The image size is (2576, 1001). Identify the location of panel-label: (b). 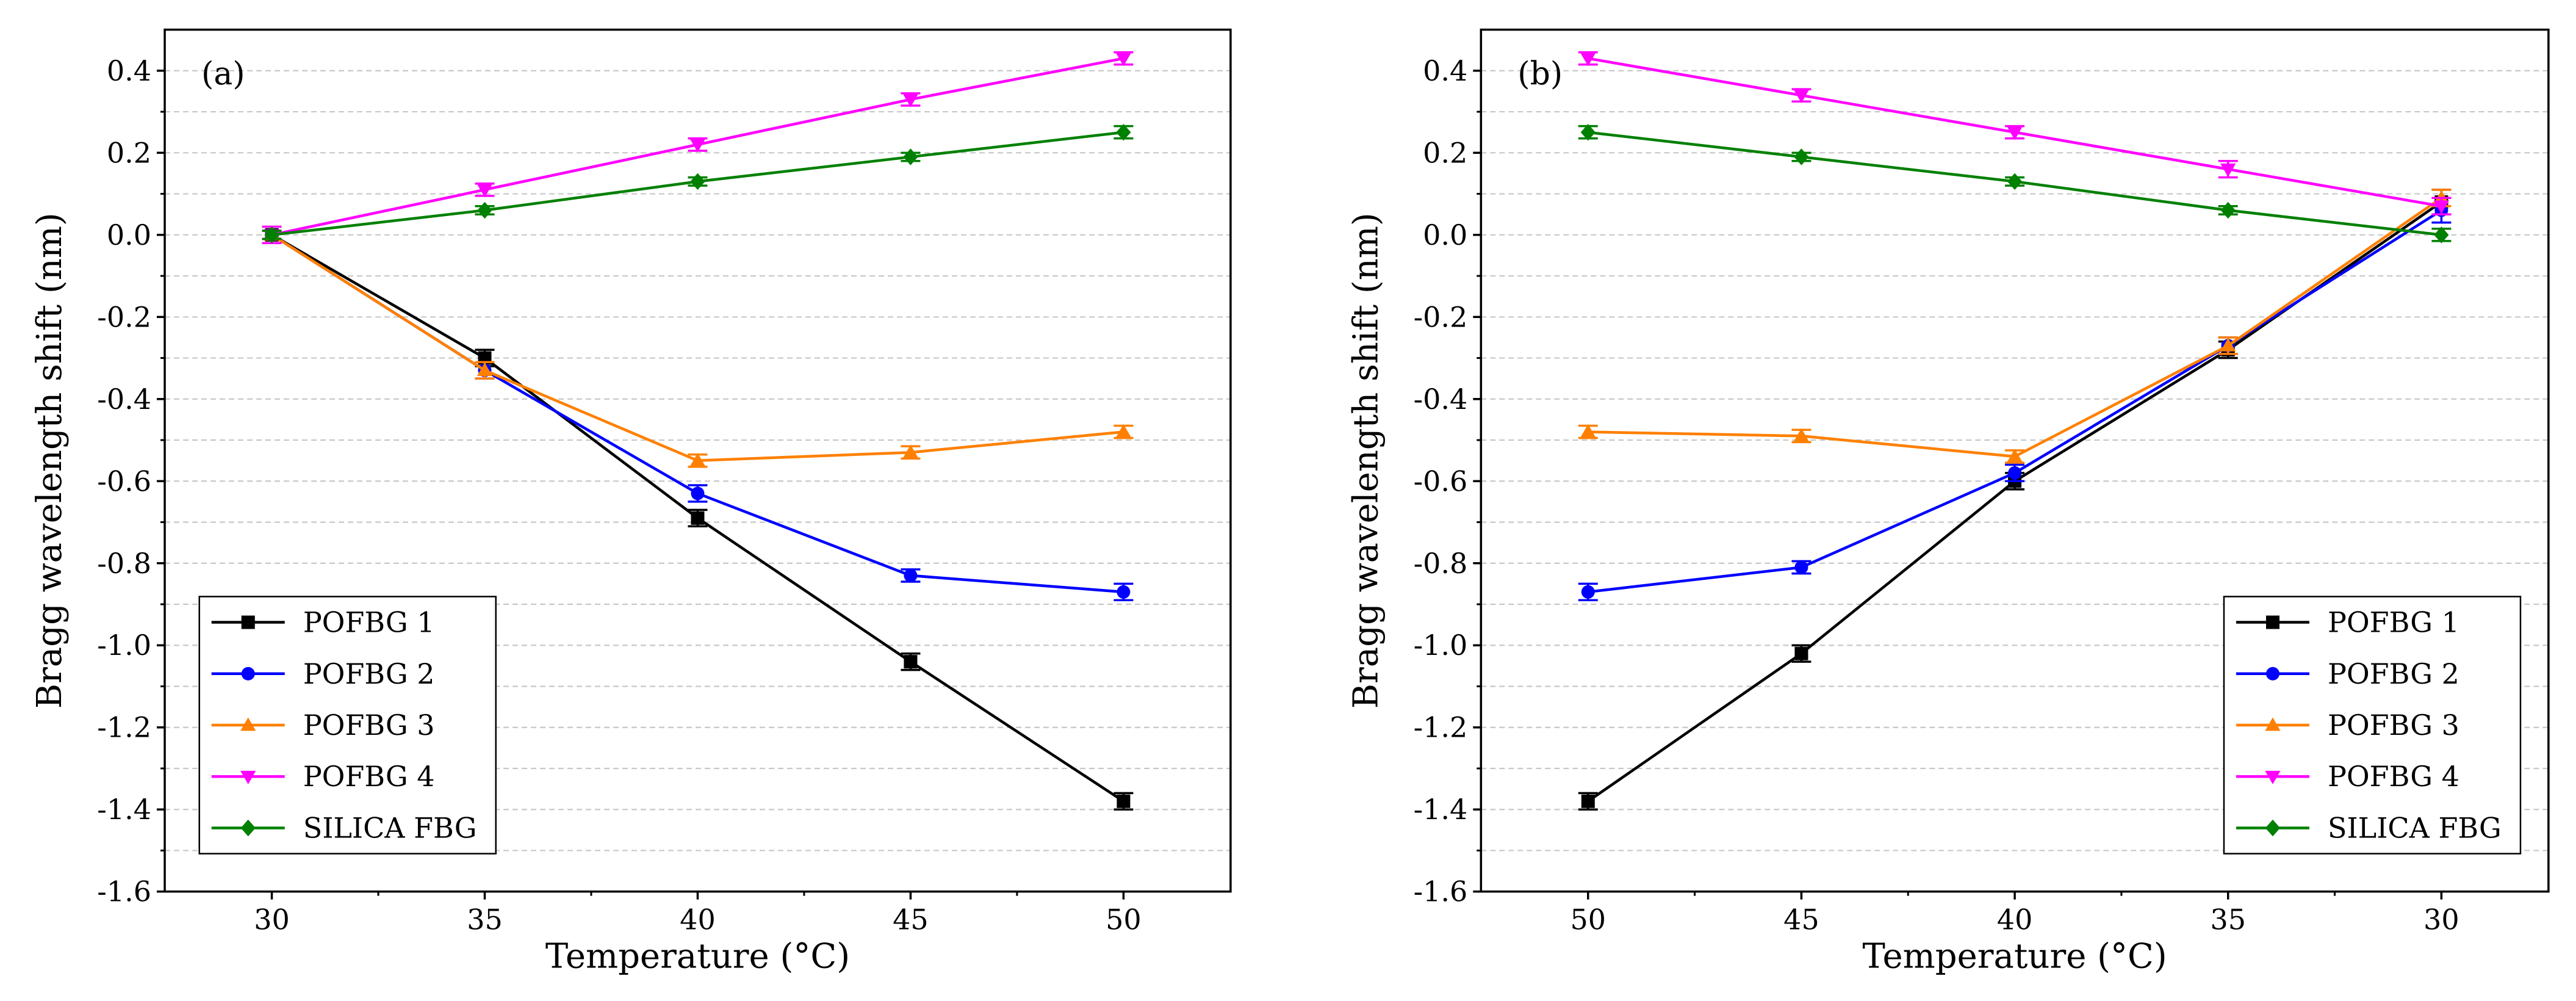
(1540, 74).